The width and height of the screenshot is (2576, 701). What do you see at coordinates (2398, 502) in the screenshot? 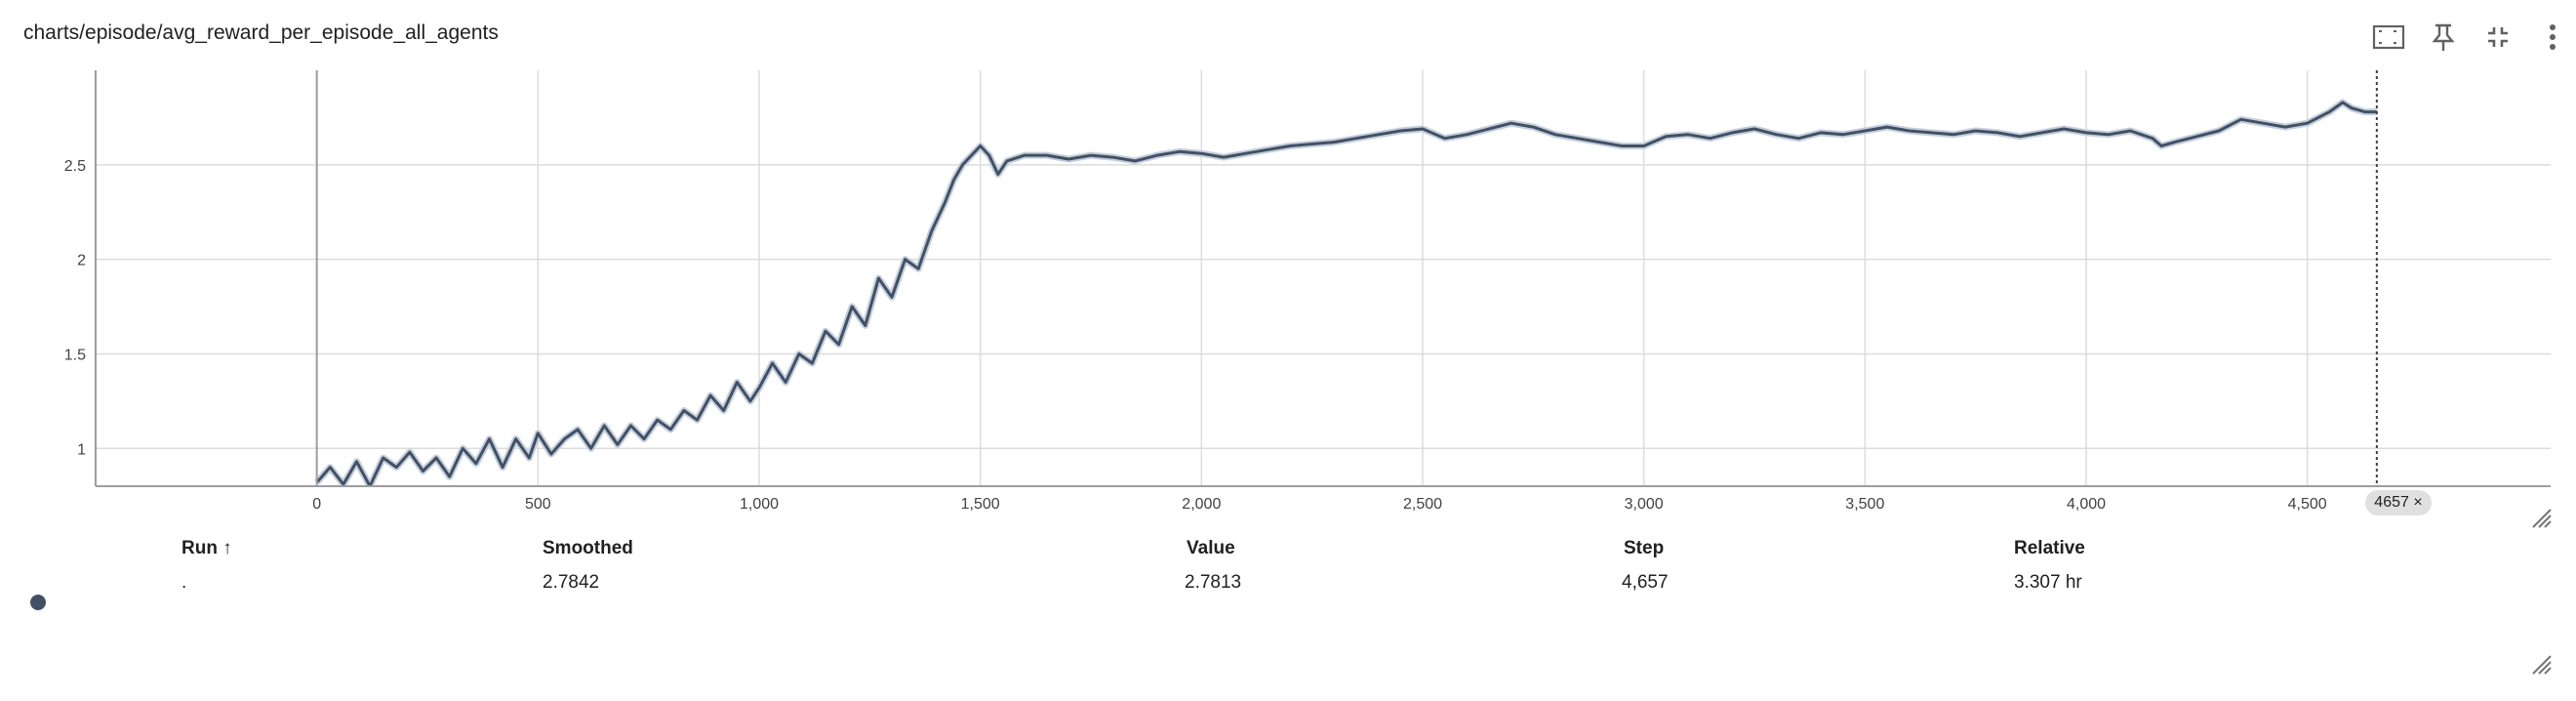
I see `step-marker-chip: 4657 ×` at bounding box center [2398, 502].